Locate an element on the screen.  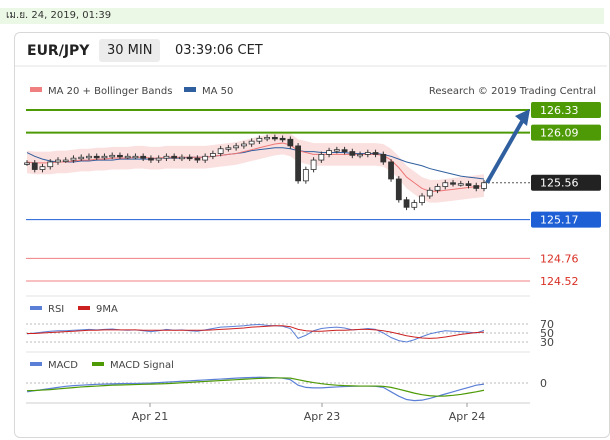
ma50-line is located at coordinates (255, 163).